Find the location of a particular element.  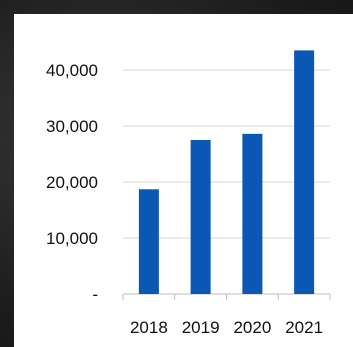

bar-2019 is located at coordinates (200, 217).